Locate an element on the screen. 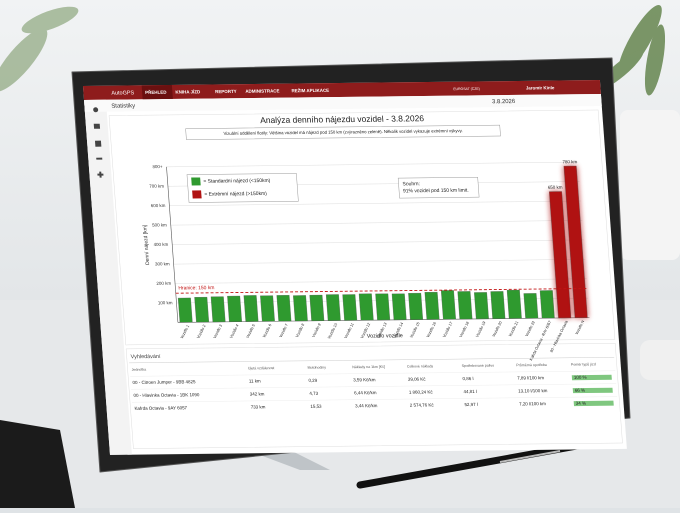  cell: 0,29 is located at coordinates (313, 380).